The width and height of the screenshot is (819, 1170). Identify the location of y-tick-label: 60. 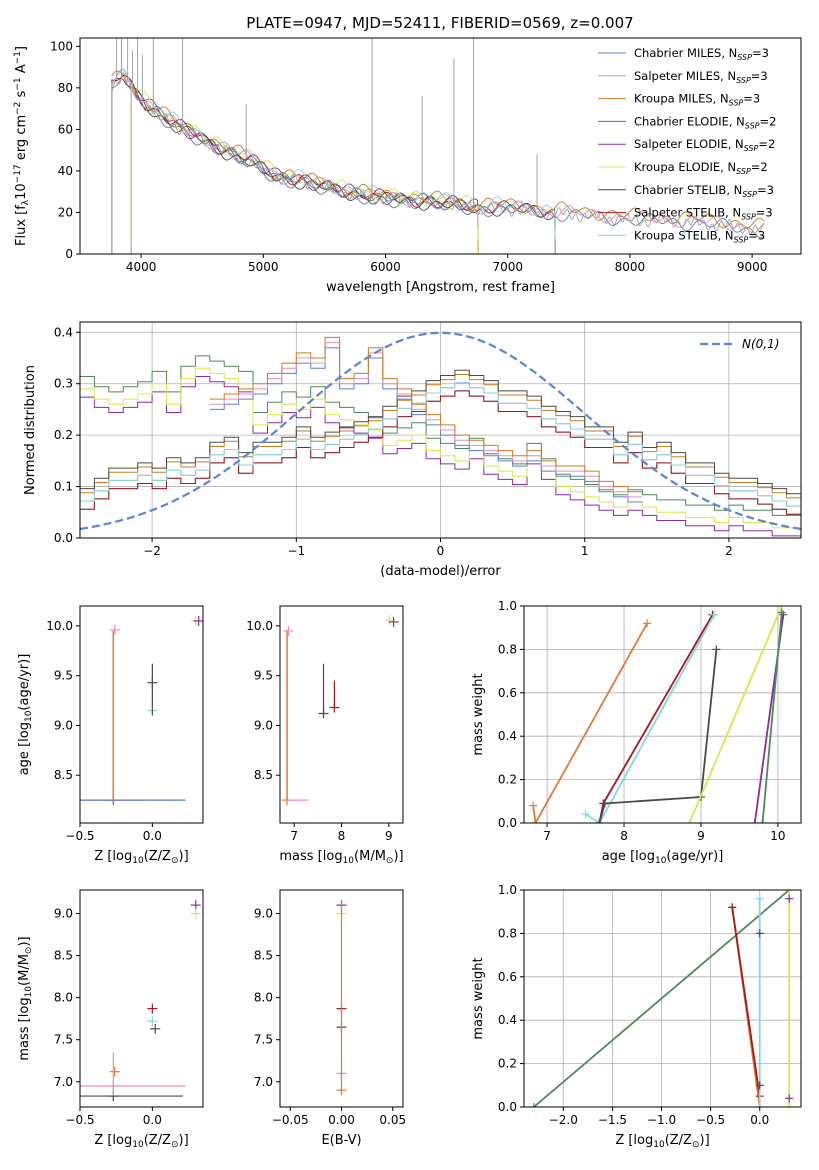
(65, 129).